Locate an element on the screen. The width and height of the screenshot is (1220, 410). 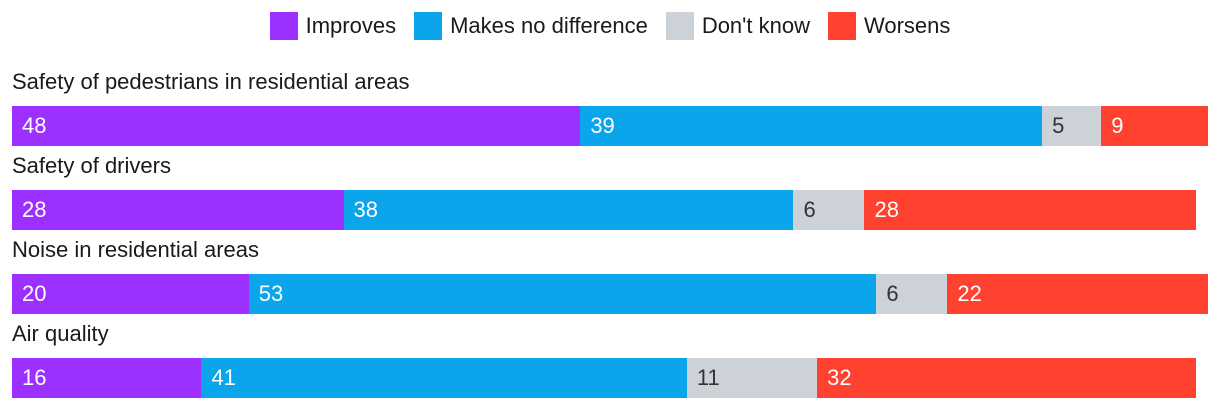
category-label: Safety of drivers is located at coordinates (91, 165).